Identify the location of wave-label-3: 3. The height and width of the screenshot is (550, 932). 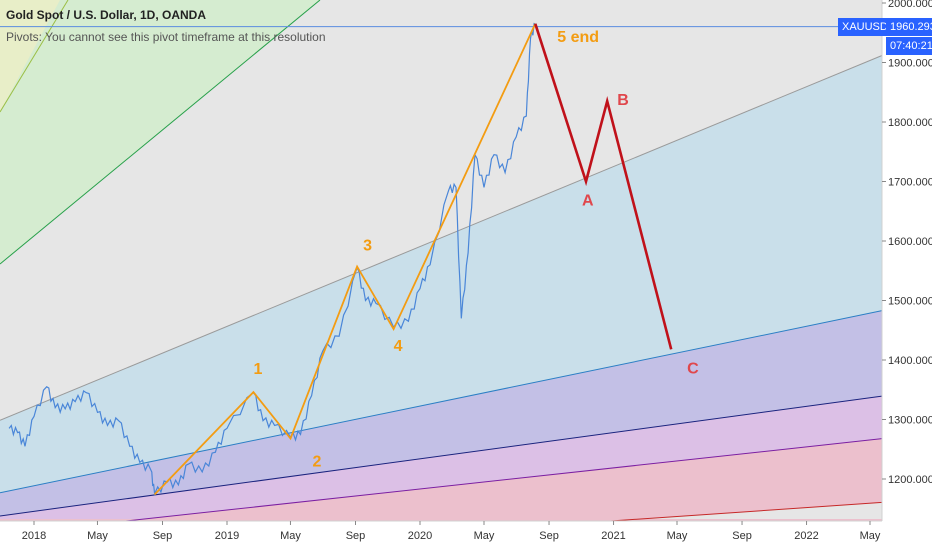
(367, 246).